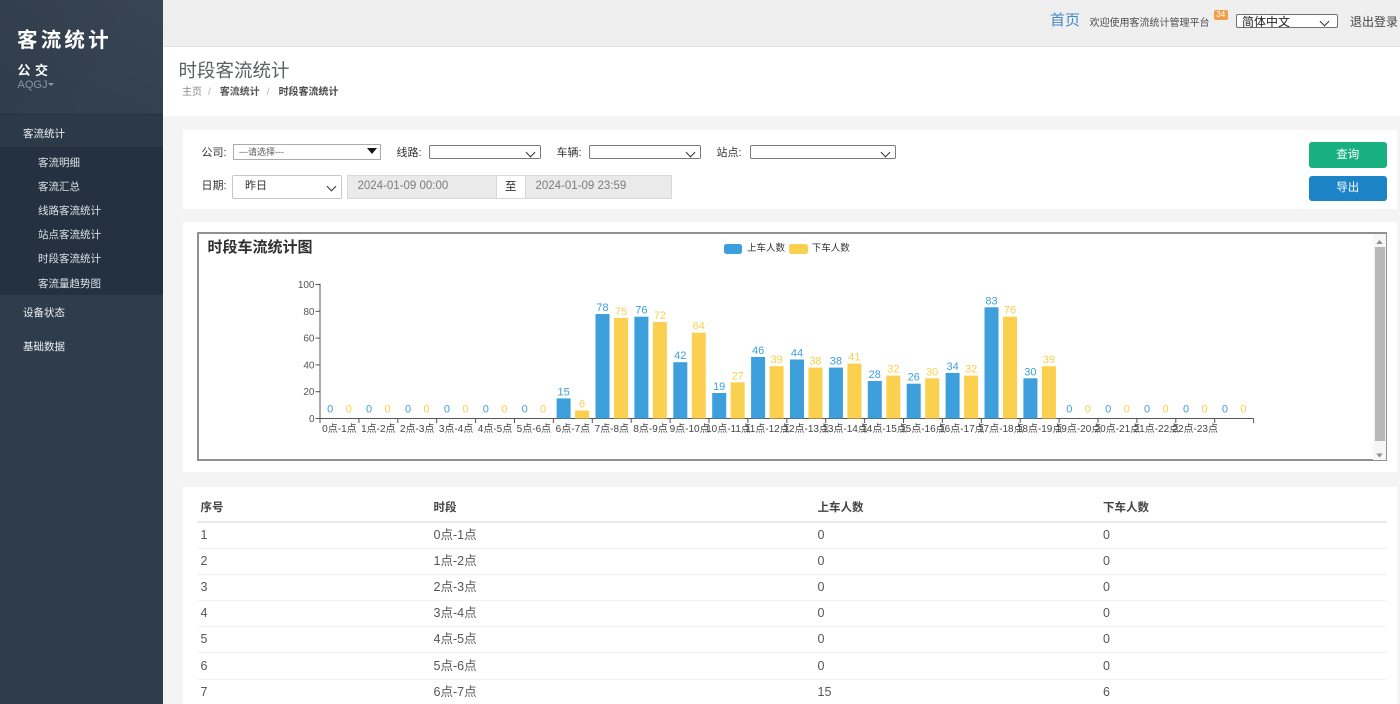  I want to click on svg-text: 11点-12点, so click(766, 428).